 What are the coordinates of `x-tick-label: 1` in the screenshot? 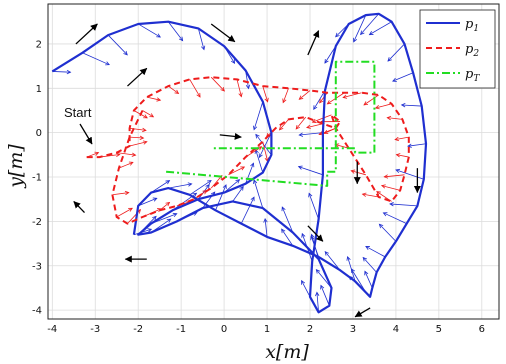 It's located at (267, 329).